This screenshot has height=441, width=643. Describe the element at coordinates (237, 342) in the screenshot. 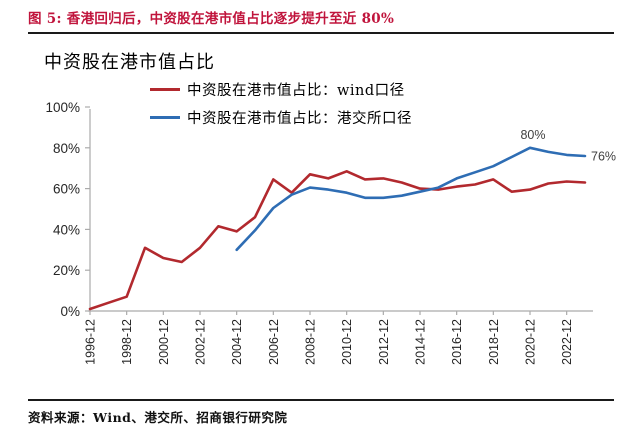

I see `x-tick-label: 2004-12` at that location.